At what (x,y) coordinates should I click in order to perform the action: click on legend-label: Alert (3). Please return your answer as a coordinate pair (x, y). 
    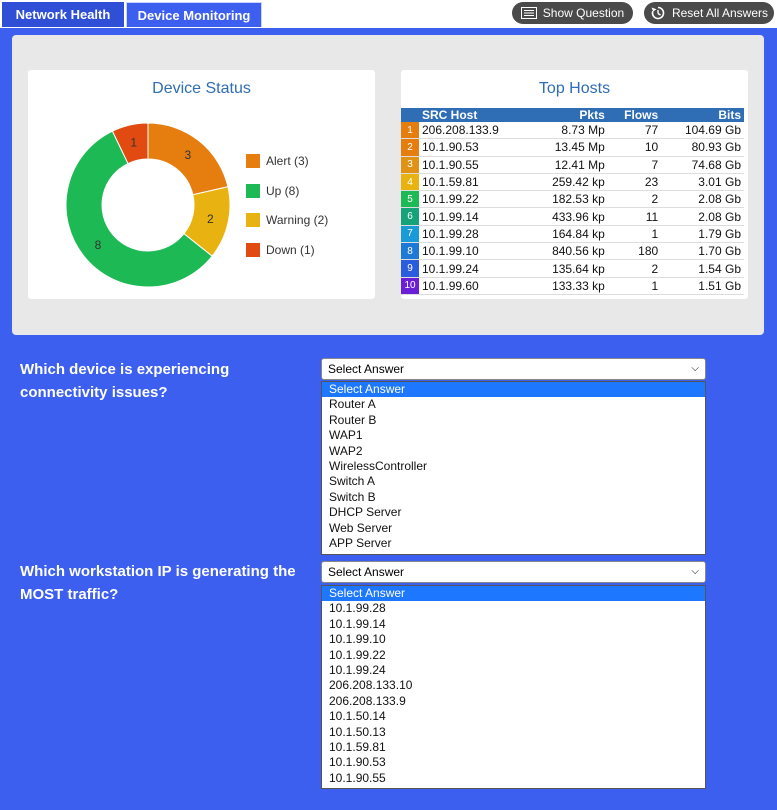
    Looking at the image, I should click on (287, 161).